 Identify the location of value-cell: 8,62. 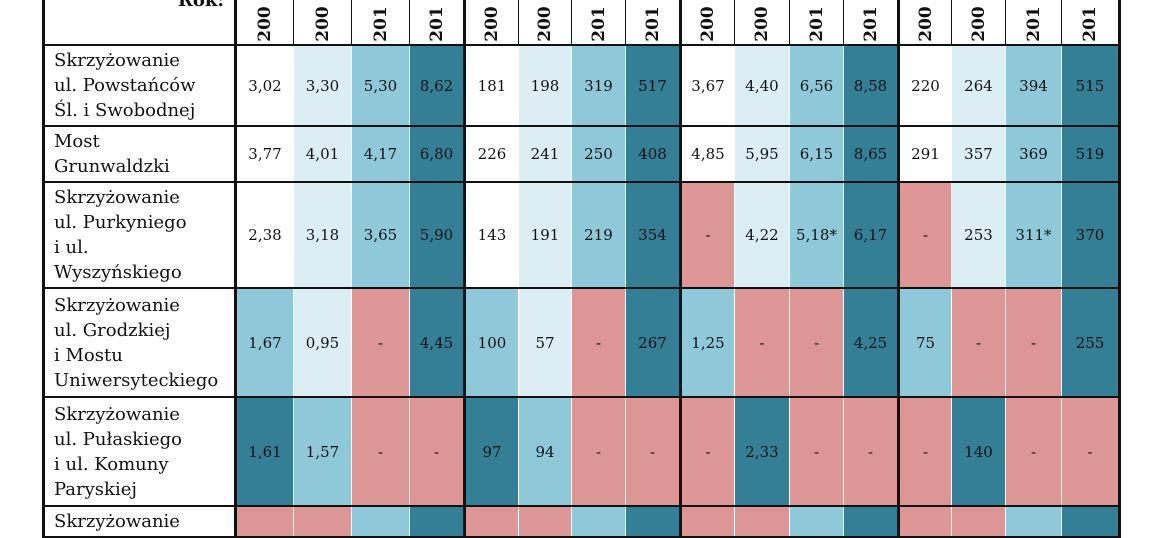
(437, 85).